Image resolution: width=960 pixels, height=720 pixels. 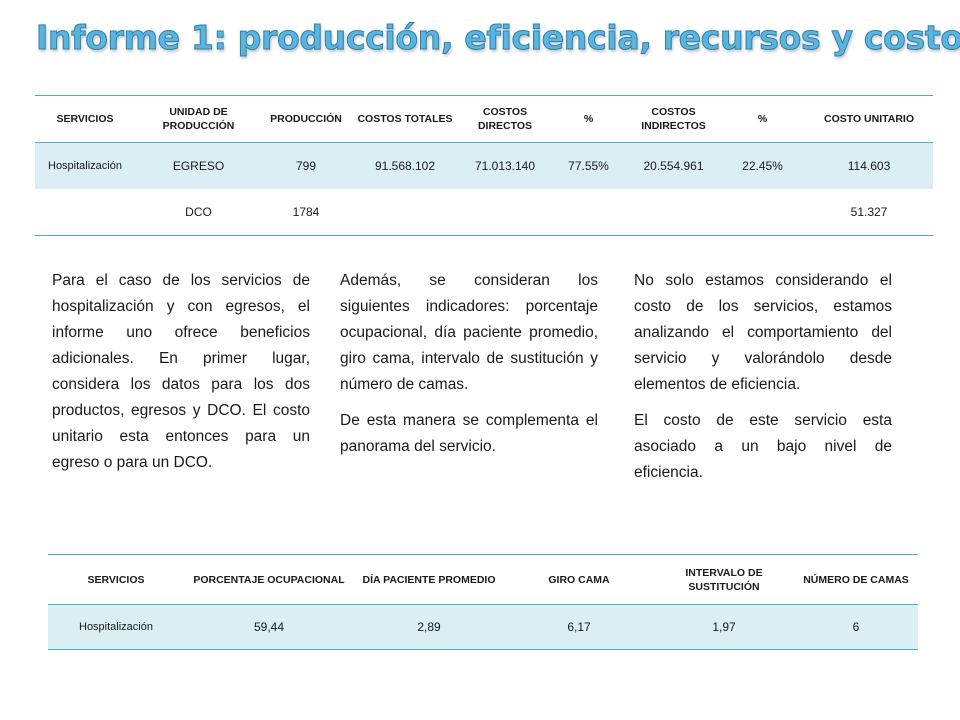 I want to click on table-row: DCO 1784 51.327, so click(x=484, y=212).